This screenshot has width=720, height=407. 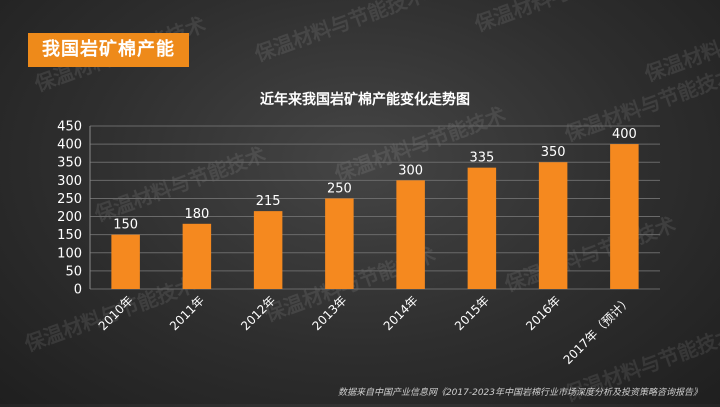 What do you see at coordinates (268, 201) in the screenshot?
I see `data-label: 215` at bounding box center [268, 201].